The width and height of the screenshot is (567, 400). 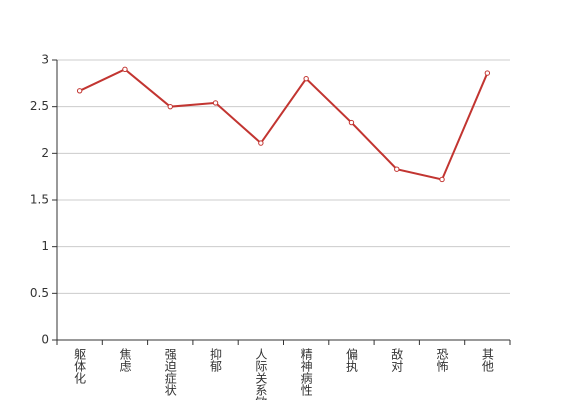 I want to click on x-tick-label: 敌对, so click(x=397, y=359).